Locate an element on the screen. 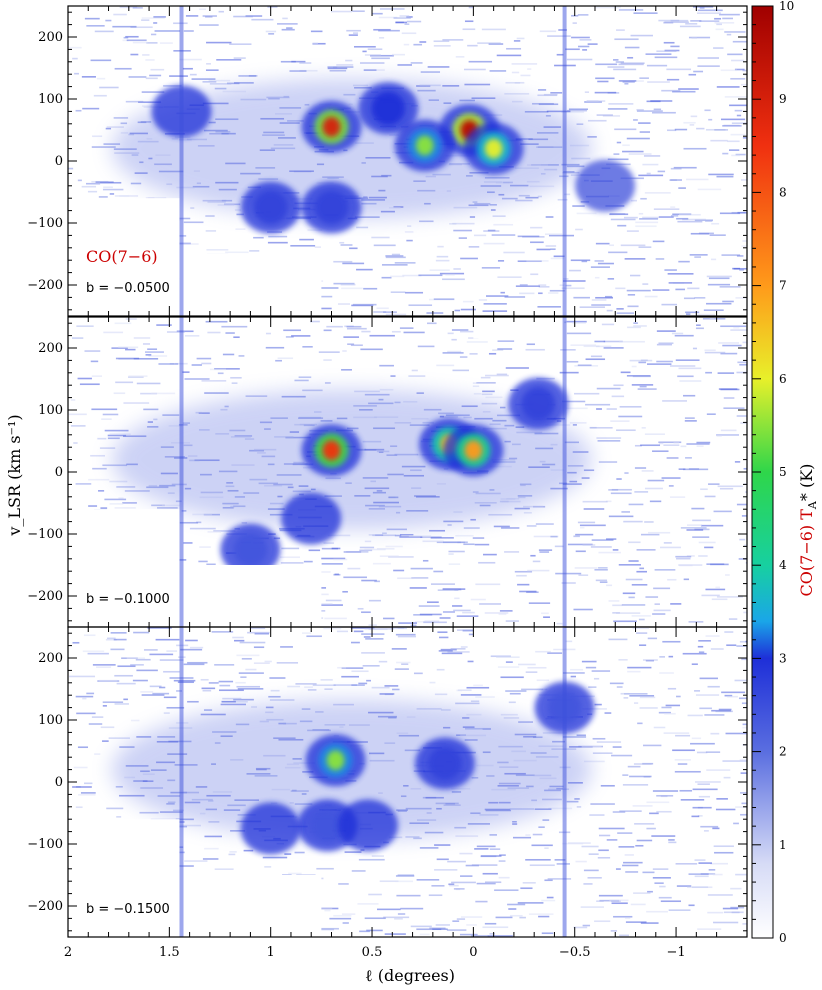 The height and width of the screenshot is (990, 822). colorbar-title-main: CO(7−6) T is located at coordinates (806, 553).